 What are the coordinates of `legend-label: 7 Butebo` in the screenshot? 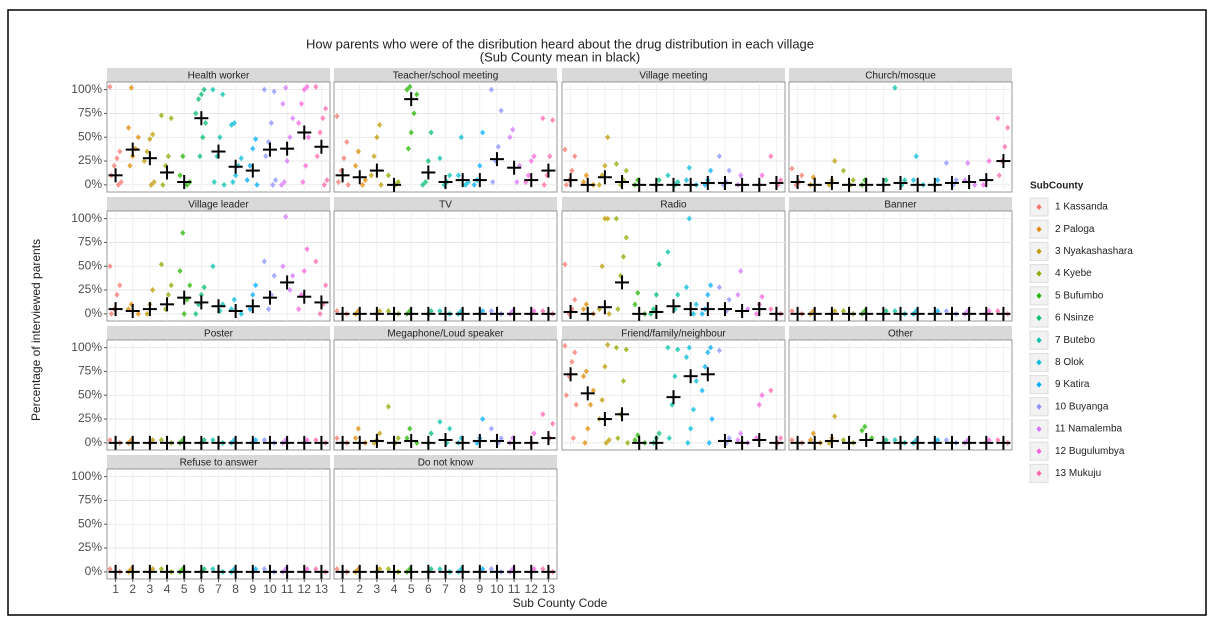 It's located at (1075, 340).